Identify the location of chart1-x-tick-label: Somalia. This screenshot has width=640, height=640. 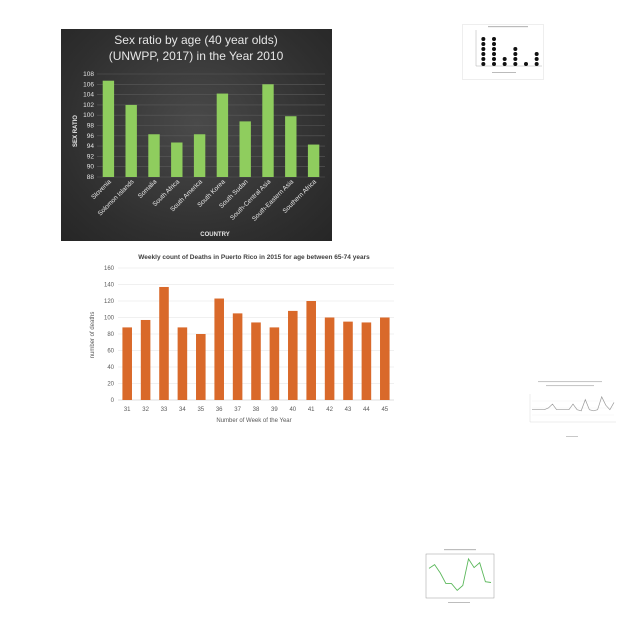
(148, 189).